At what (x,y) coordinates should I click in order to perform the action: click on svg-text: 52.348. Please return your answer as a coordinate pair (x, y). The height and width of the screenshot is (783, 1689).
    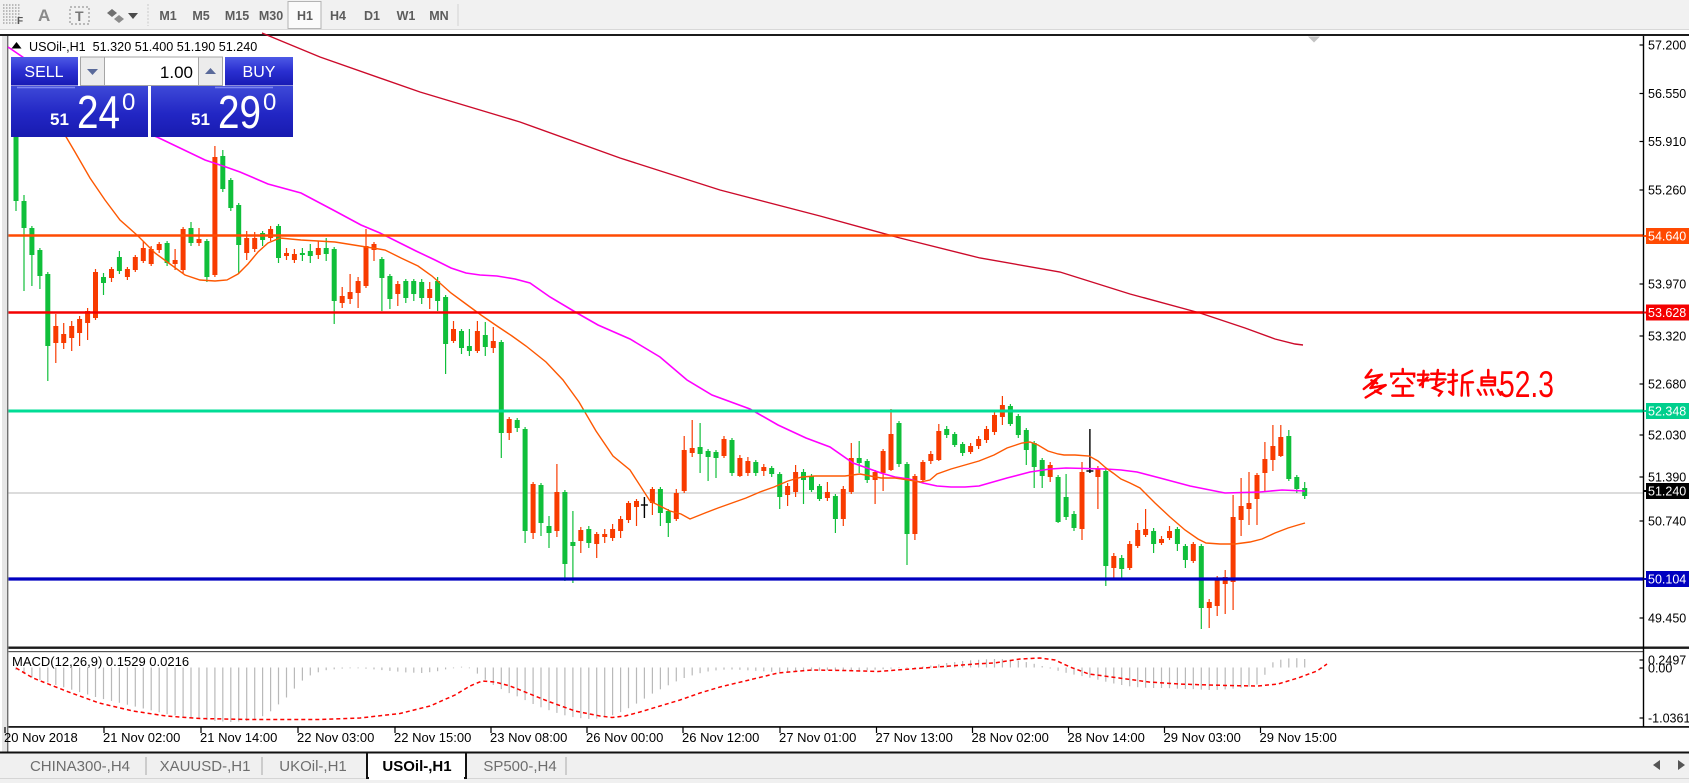
    Looking at the image, I should click on (1667, 412).